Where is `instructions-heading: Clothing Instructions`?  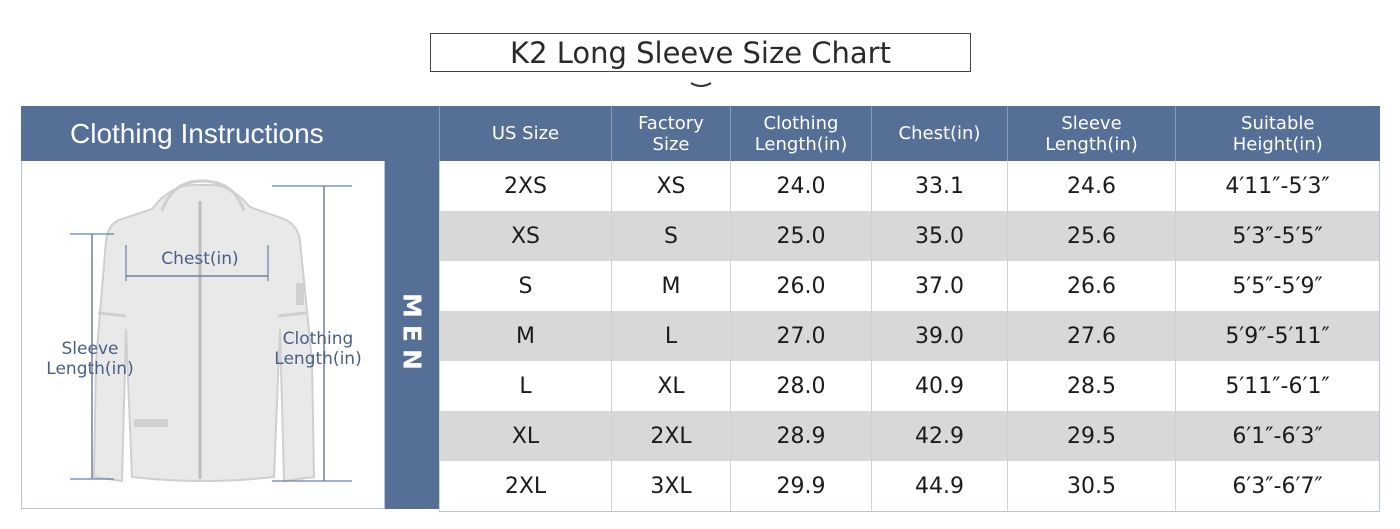
instructions-heading: Clothing Instructions is located at coordinates (197, 133).